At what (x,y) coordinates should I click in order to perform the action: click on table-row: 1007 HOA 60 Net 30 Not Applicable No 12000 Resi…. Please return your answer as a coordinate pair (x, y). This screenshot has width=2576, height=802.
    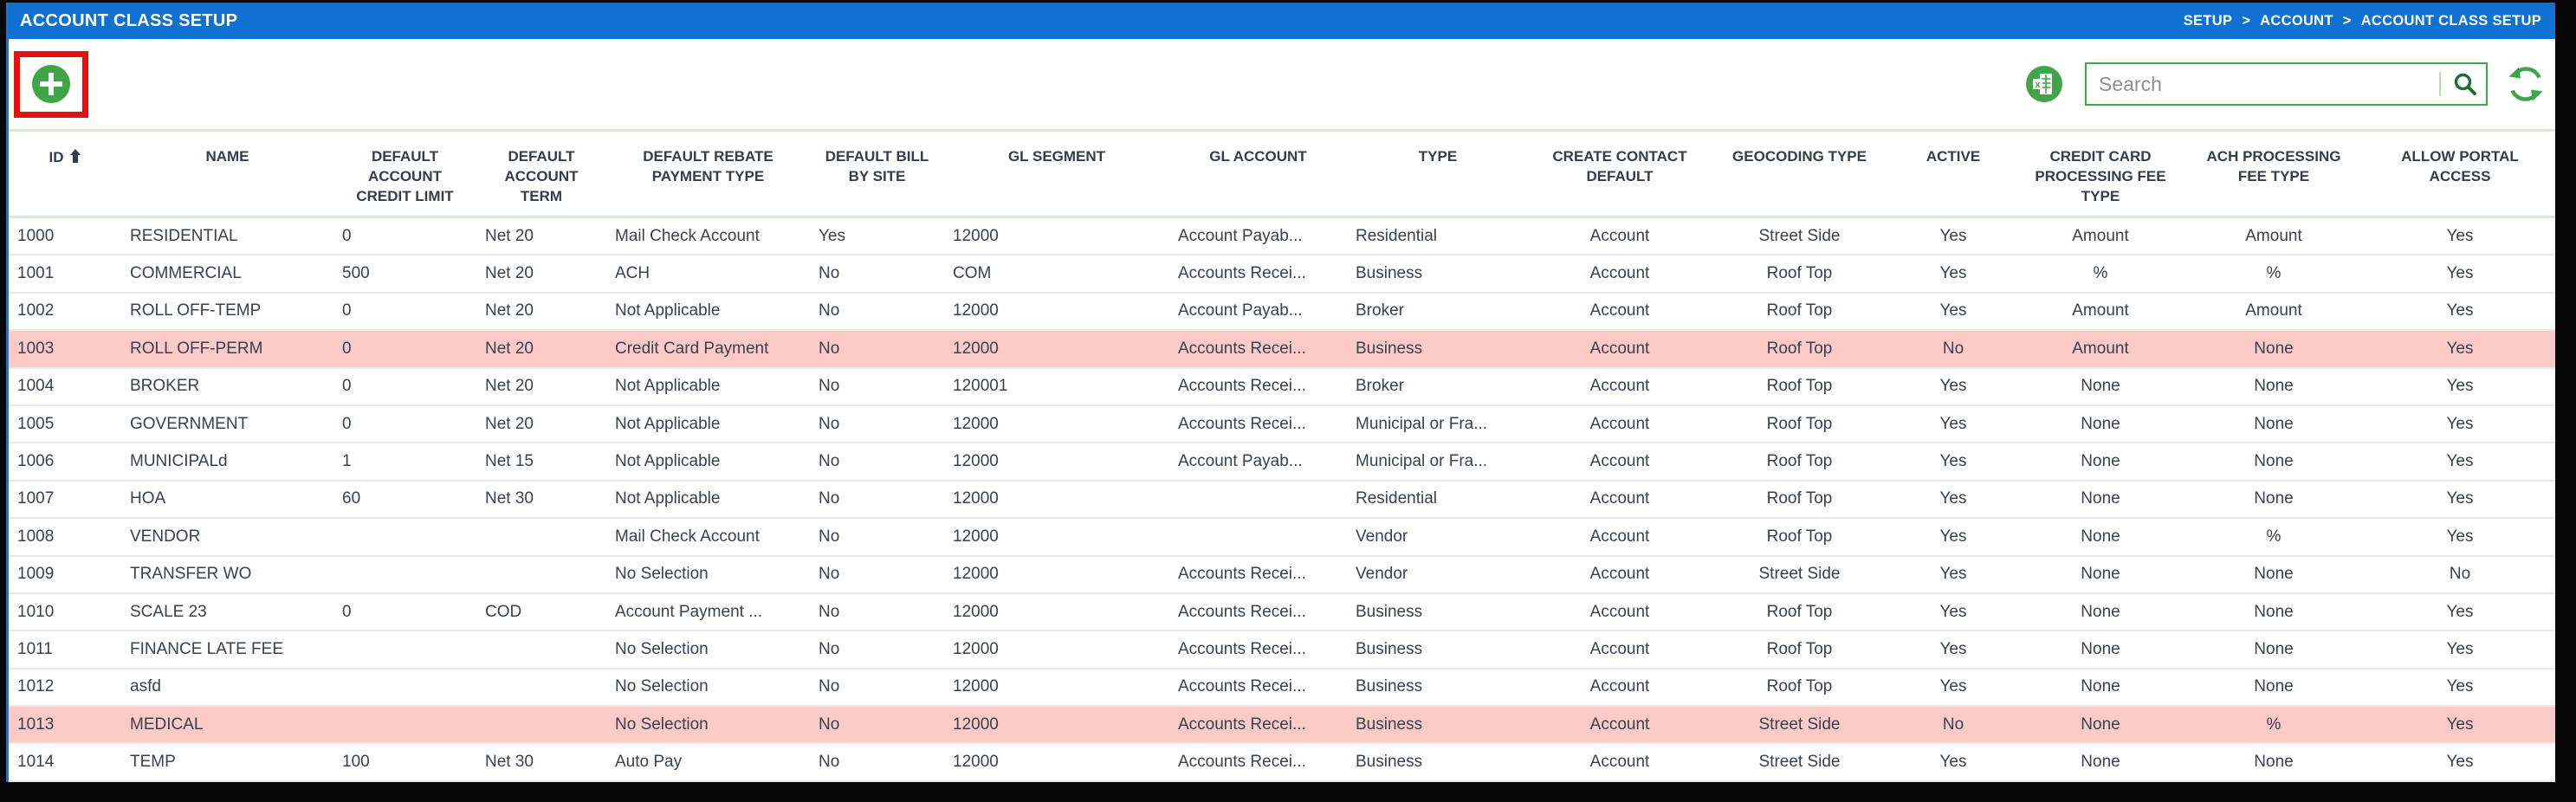
    Looking at the image, I should click on (1282, 500).